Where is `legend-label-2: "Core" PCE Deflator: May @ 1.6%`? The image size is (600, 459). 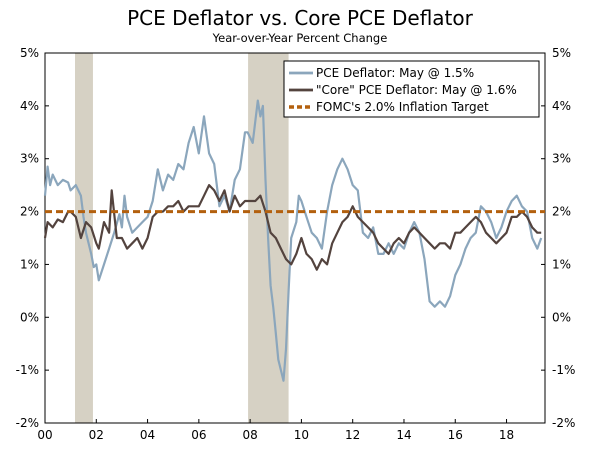 legend-label-2: "Core" PCE Deflator: May @ 1.6% is located at coordinates (416, 90).